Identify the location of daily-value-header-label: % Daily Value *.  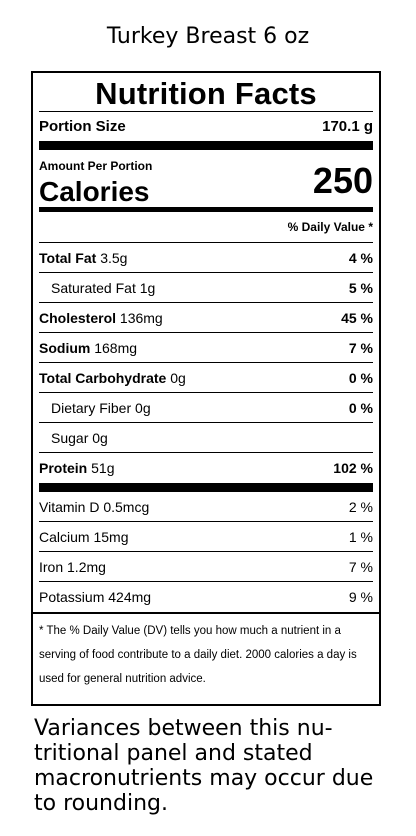
(330, 227).